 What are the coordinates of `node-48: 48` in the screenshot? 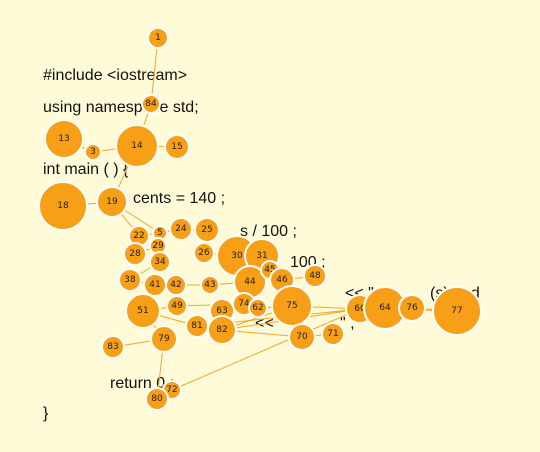 It's located at (315, 276).